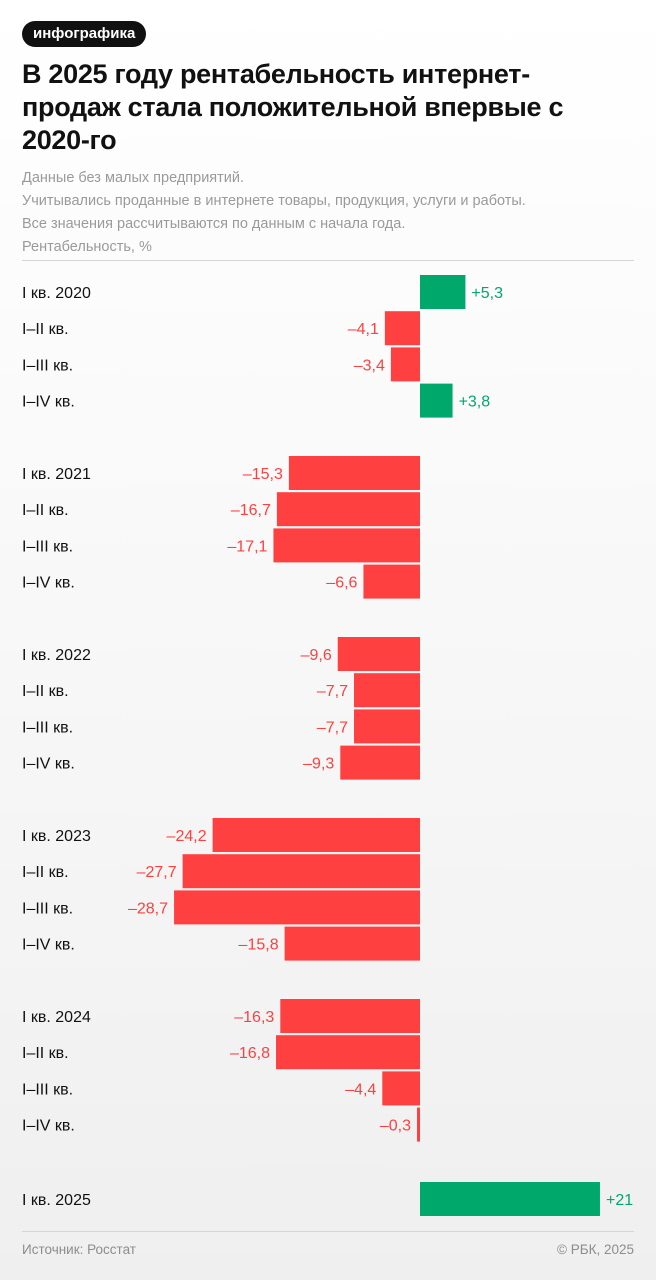 The width and height of the screenshot is (656, 1280). What do you see at coordinates (56, 474) in the screenshot?
I see `category-label: I кв. 2021` at bounding box center [56, 474].